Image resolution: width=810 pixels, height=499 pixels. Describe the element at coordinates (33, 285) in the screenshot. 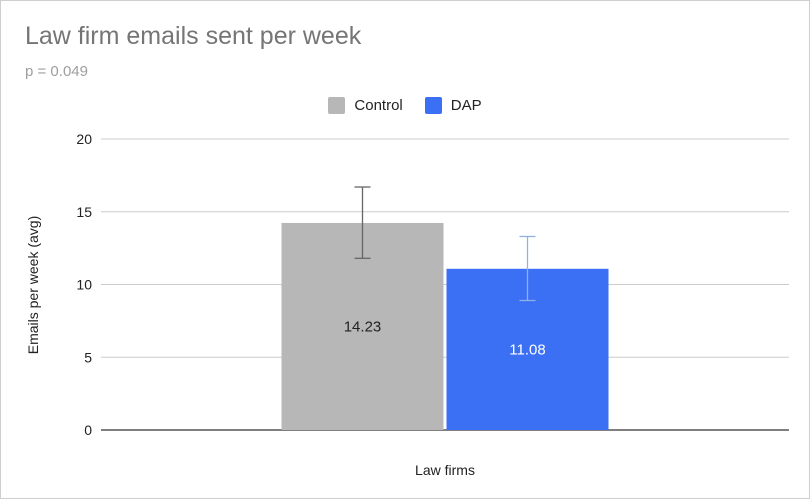

I see `y-axis-title: Emails per week (avg)` at that location.